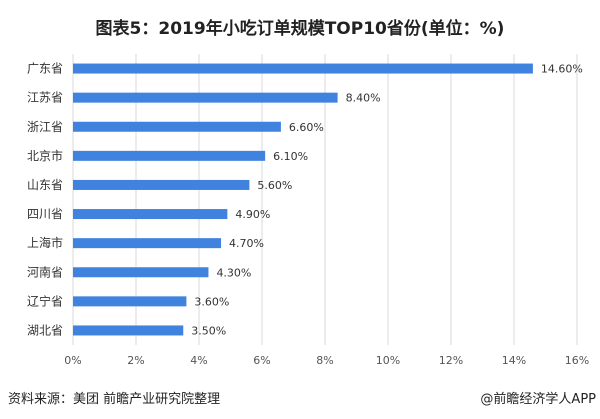  What do you see at coordinates (562, 69) in the screenshot?
I see `data-label: 14.60%` at bounding box center [562, 69].